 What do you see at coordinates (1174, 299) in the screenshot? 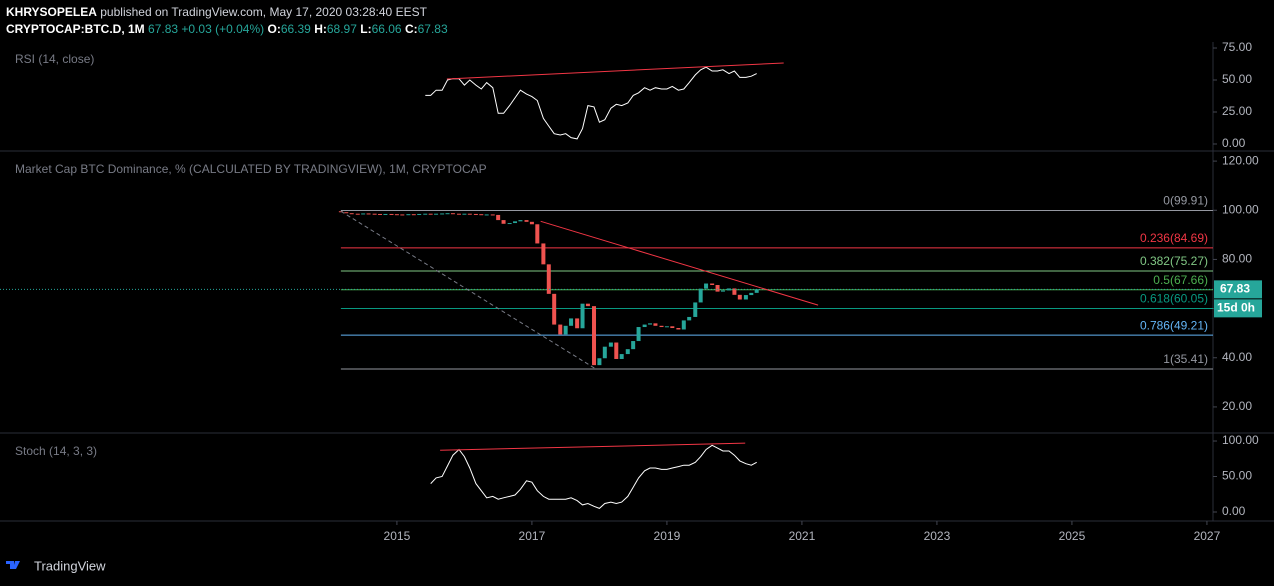
I see `fib-label: 0.618(60.05)` at bounding box center [1174, 299].